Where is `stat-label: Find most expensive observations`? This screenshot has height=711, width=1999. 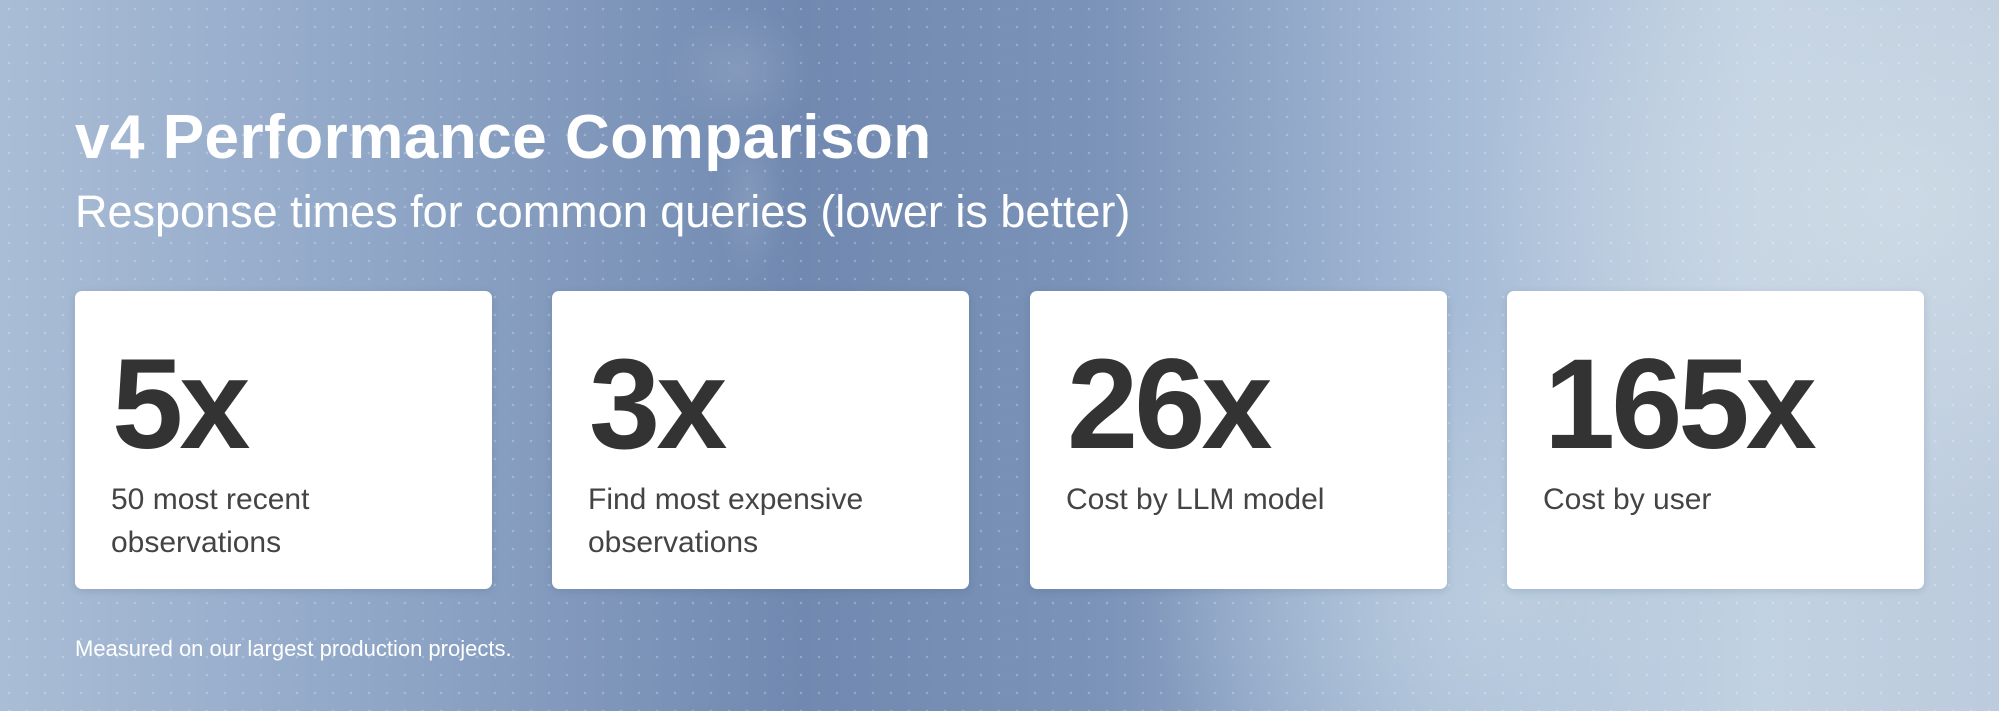
stat-label: Find most expensive observations is located at coordinates (726, 521).